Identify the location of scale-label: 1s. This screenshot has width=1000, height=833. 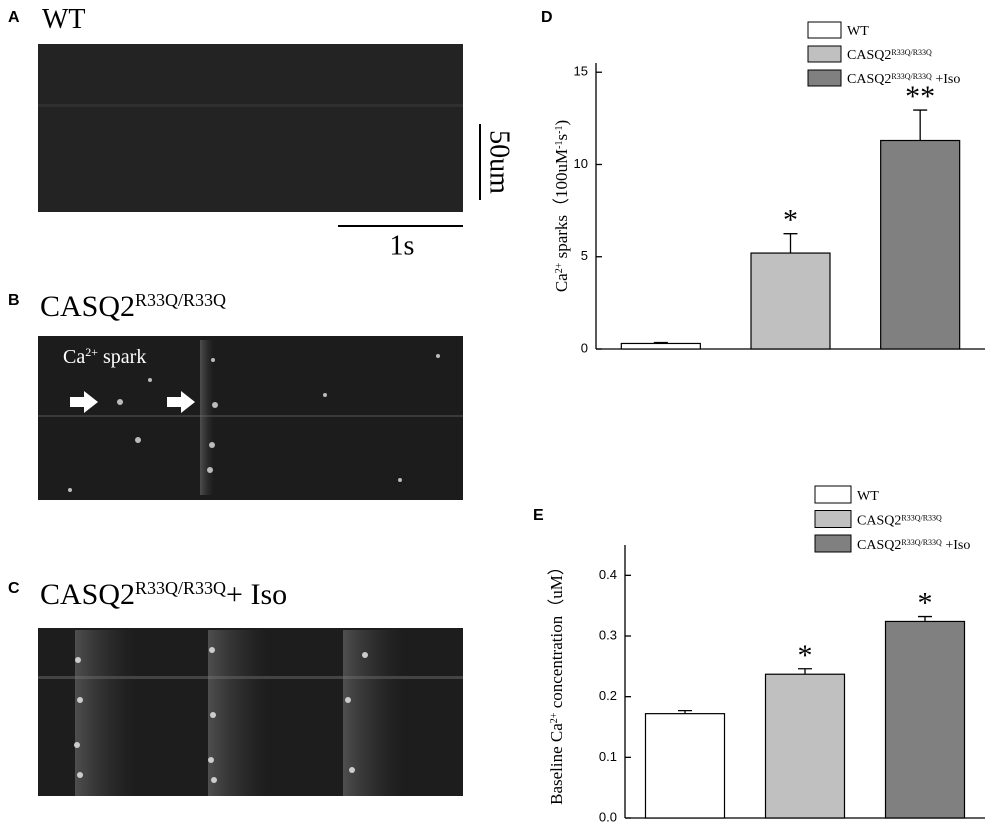
(402, 245).